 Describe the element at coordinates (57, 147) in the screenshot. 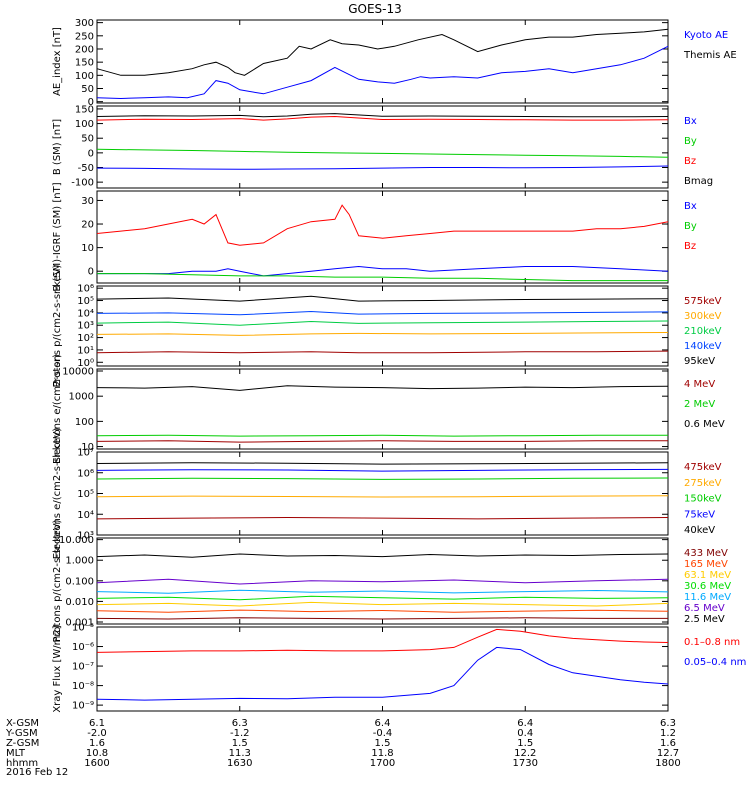

I see `y-axis-label: B (SM) [nT]` at that location.